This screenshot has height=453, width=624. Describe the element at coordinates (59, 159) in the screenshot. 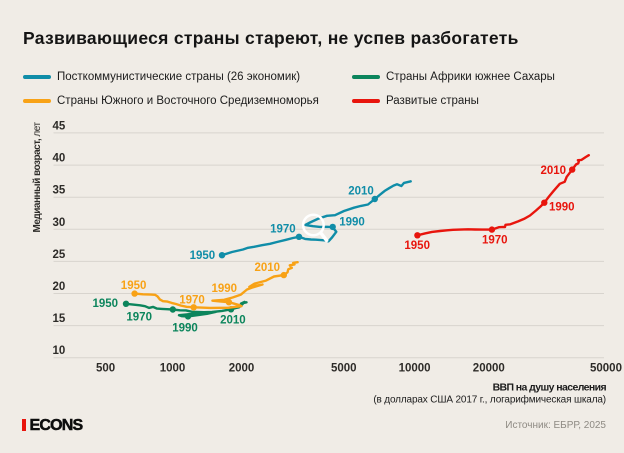

I see `svg-text: 40` at that location.